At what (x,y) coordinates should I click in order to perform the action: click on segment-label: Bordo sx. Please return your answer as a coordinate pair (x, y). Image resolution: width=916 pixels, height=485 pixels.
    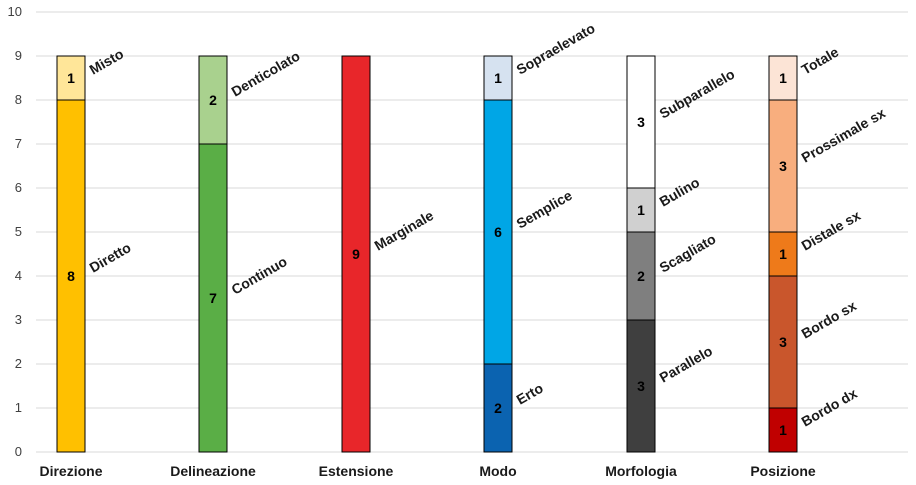
    Looking at the image, I should click on (829, 319).